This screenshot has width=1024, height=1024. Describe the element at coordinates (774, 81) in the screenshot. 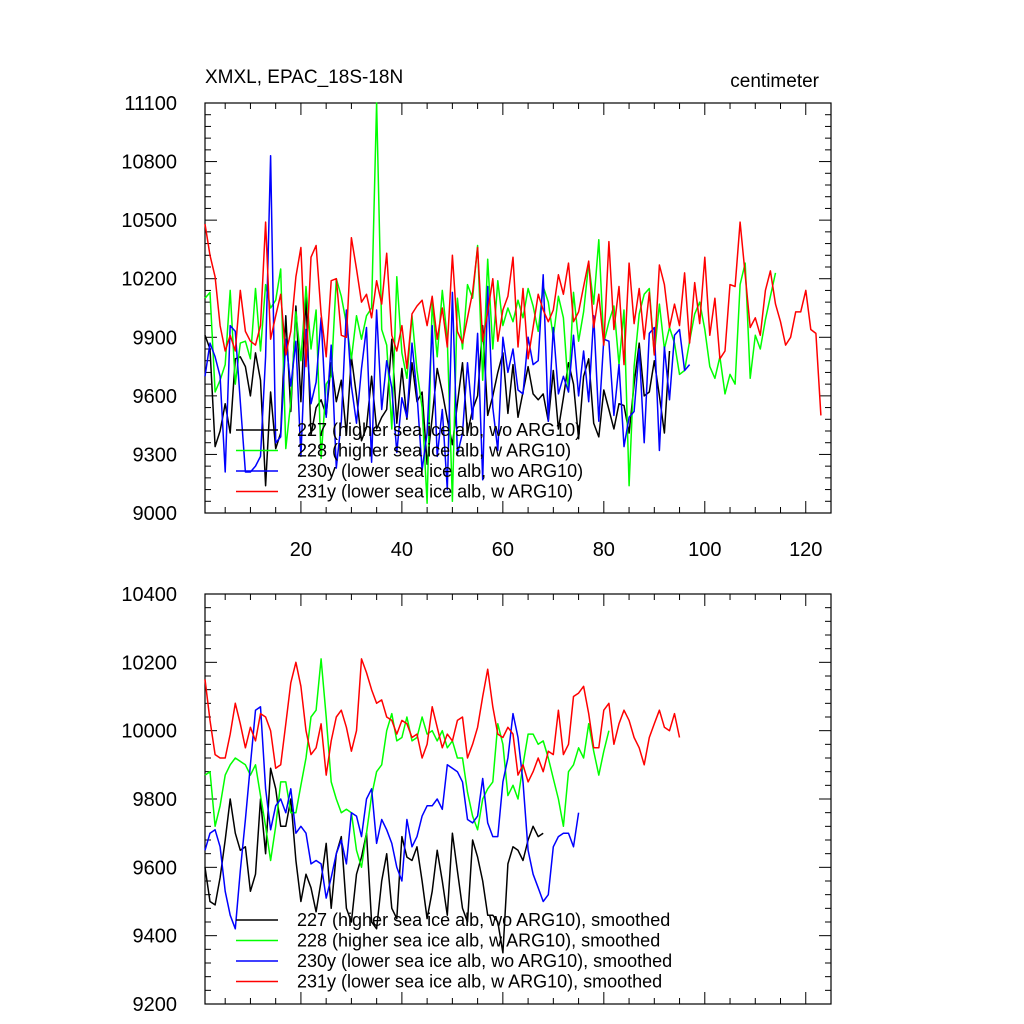

I see `top-chart-units: centimeter` at that location.